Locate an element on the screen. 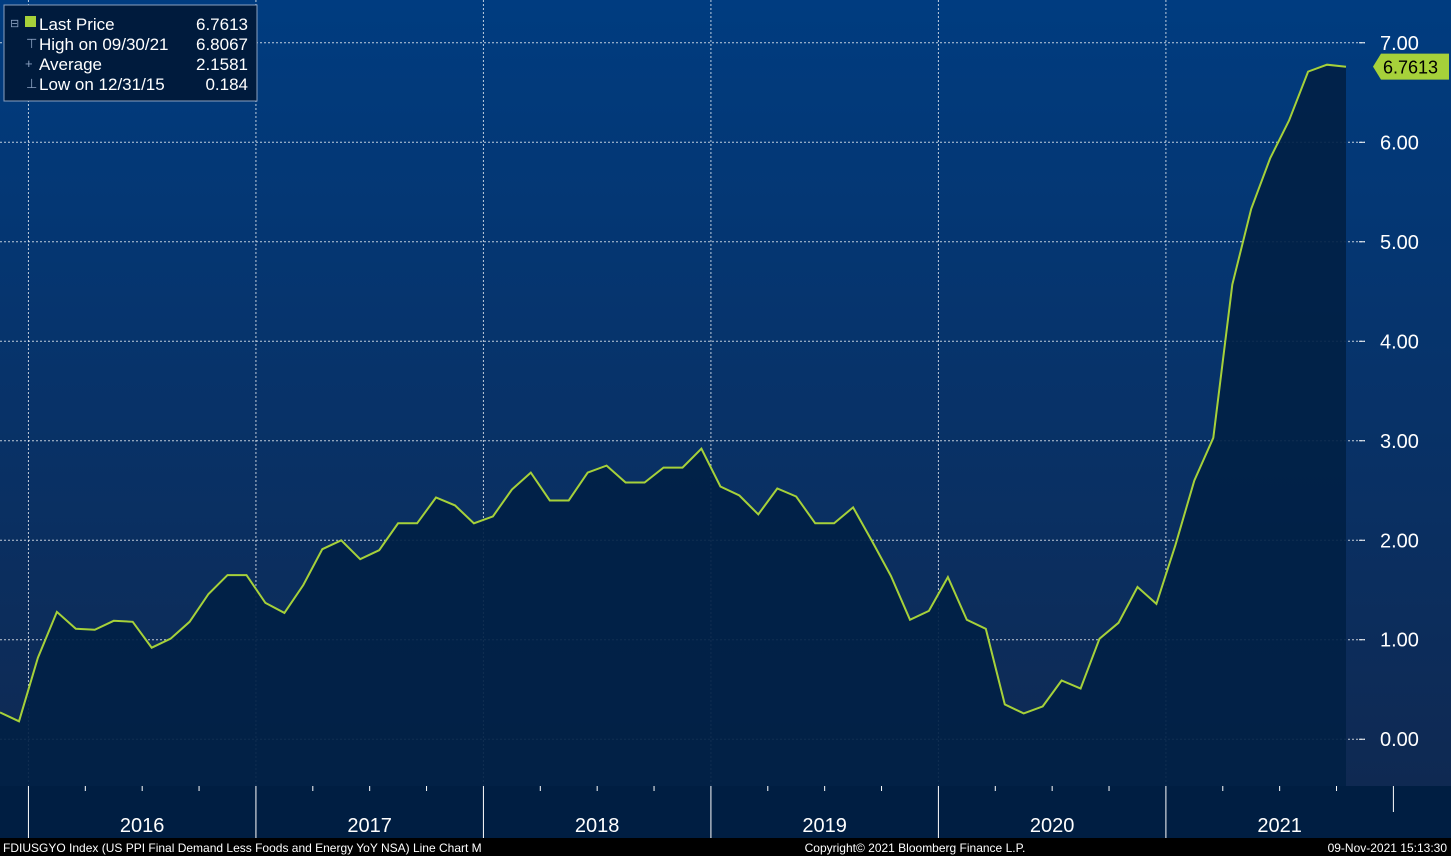 Image resolution: width=1451 pixels, height=861 pixels. low-marker-icon: ⊥ is located at coordinates (31, 83).